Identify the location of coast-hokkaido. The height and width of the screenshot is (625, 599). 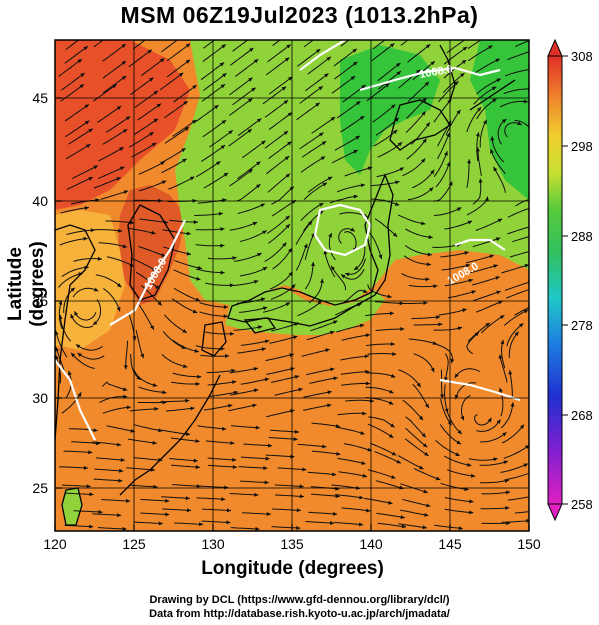
(420, 125).